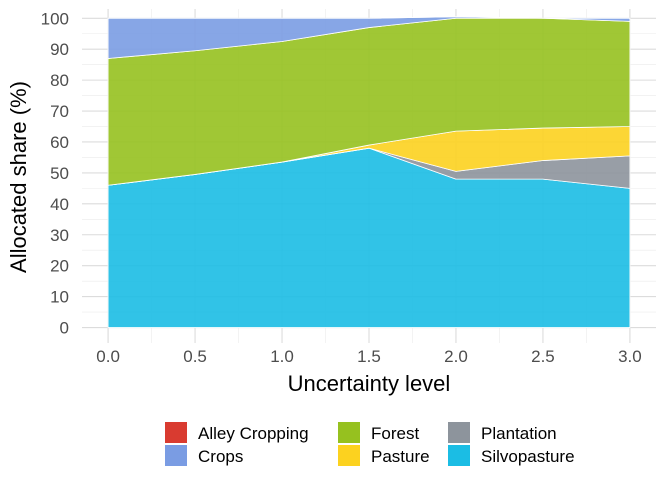  I want to click on legend-label: Crops, so click(220, 456).